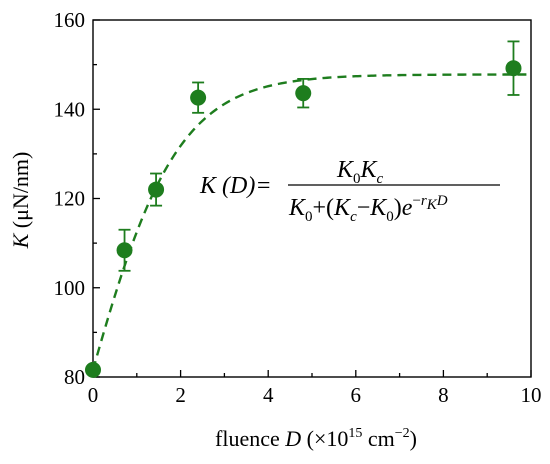  I want to click on y-tick-label: 100, so click(70, 288).